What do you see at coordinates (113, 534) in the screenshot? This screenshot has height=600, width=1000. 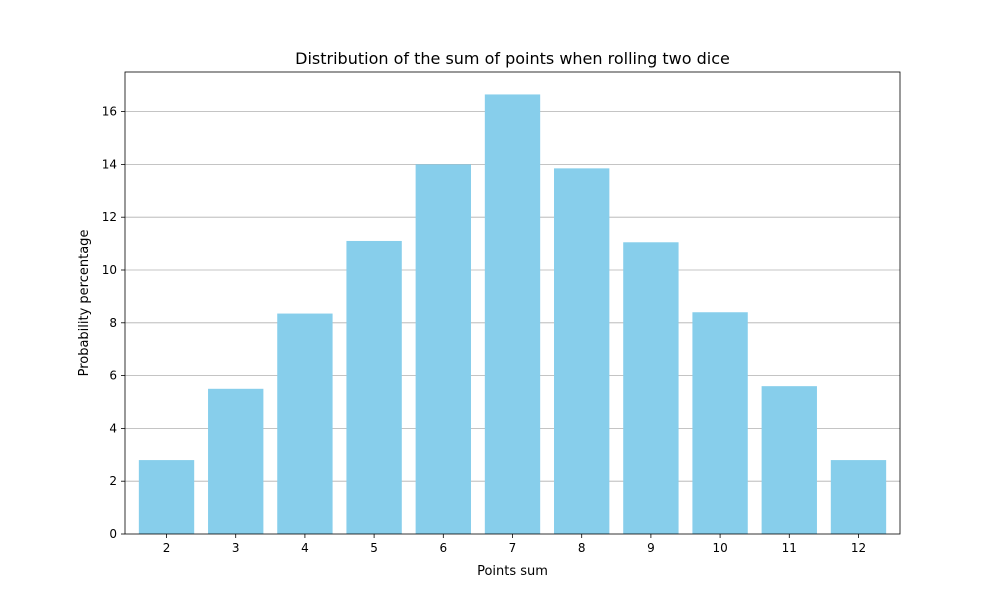 I see `y-tick-label: 0` at bounding box center [113, 534].